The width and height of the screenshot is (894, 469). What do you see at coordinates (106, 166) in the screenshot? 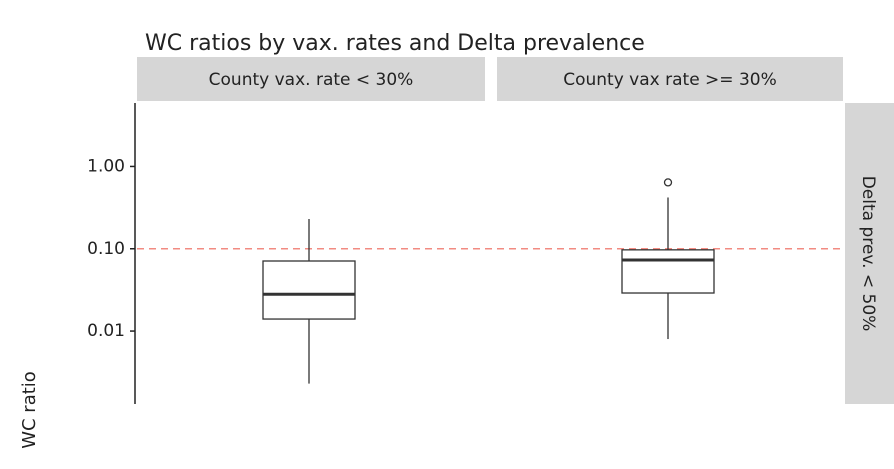
I see `y-tick-label: 1.00` at bounding box center [106, 166].